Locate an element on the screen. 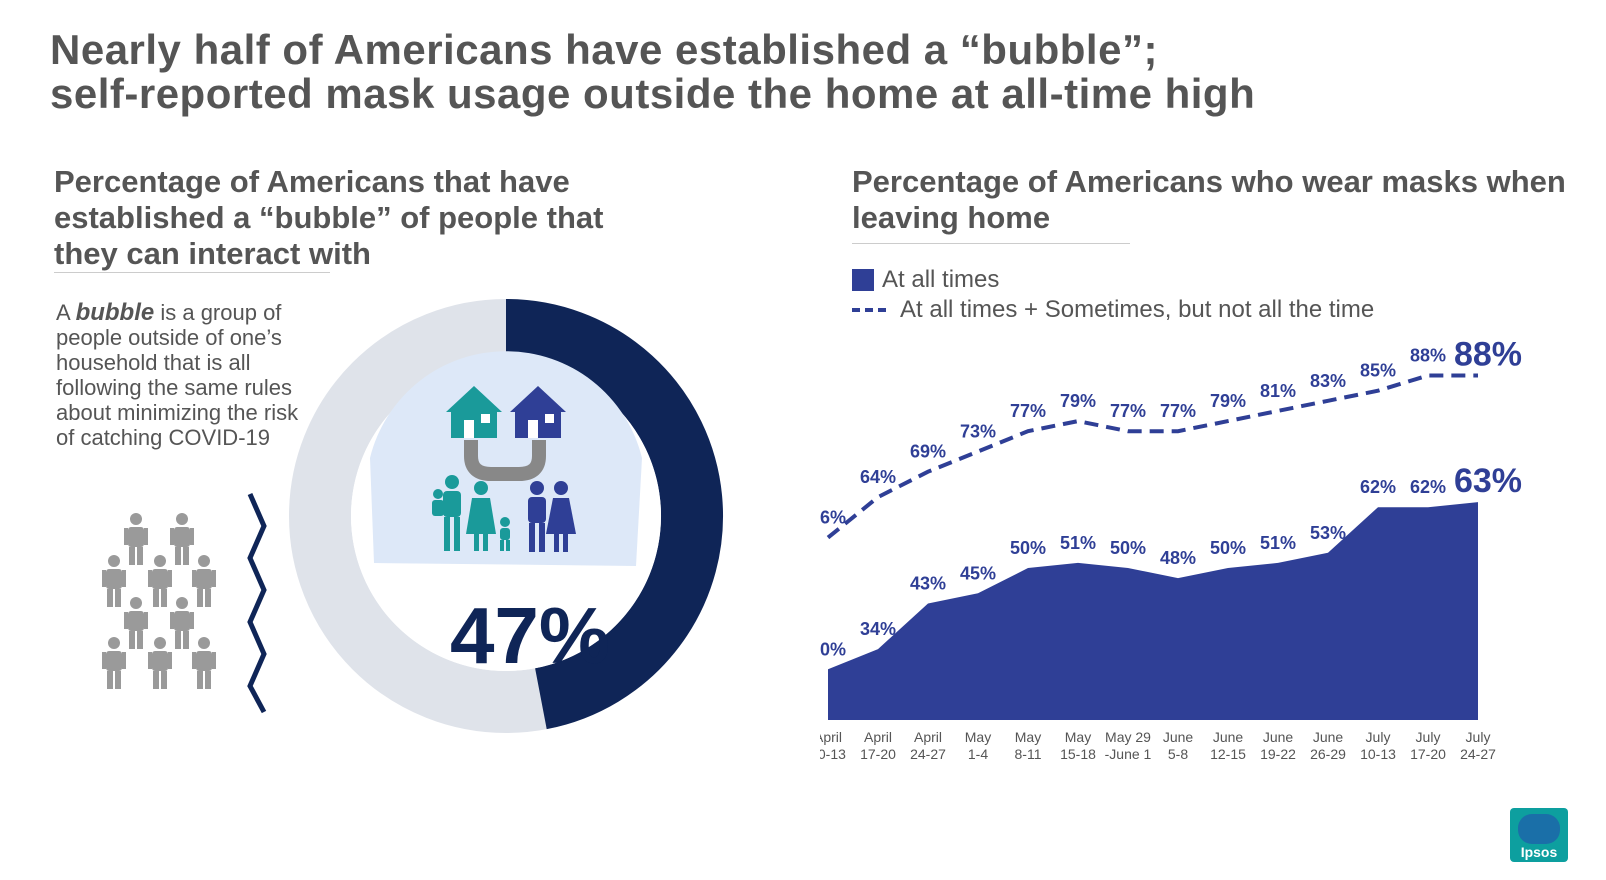 This screenshot has height=880, width=1606. area-series-all-times is located at coordinates (1153, 611).